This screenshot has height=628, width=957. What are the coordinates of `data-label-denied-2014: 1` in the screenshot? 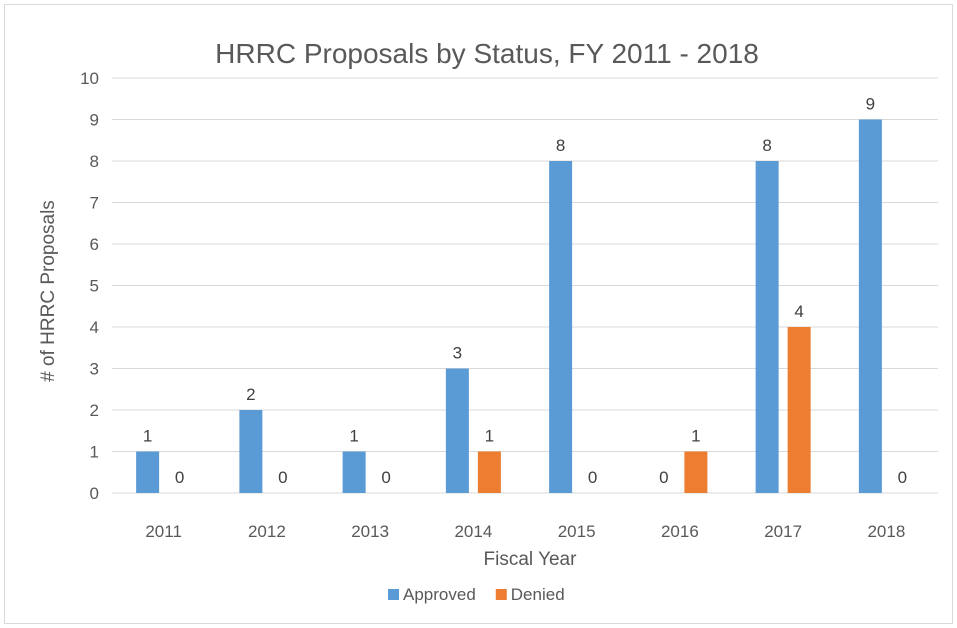 It's located at (489, 436).